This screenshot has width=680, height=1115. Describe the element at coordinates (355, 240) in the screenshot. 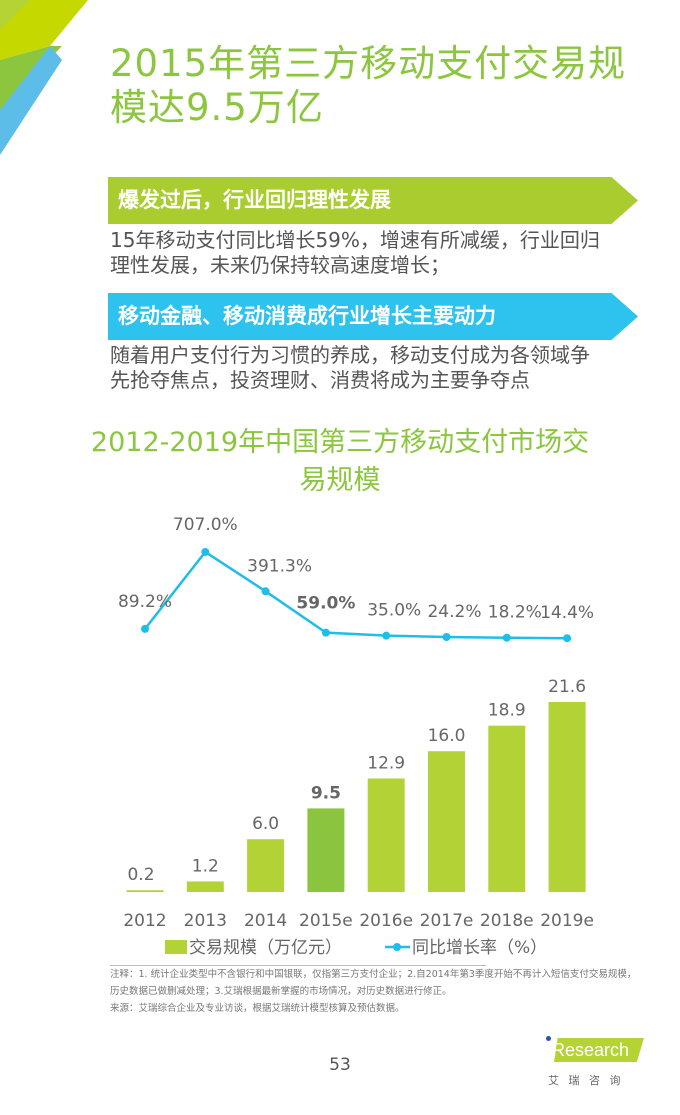

I see `text-line: 15年移动支付同比增长59%，增速有所减缓，行业回归` at that location.